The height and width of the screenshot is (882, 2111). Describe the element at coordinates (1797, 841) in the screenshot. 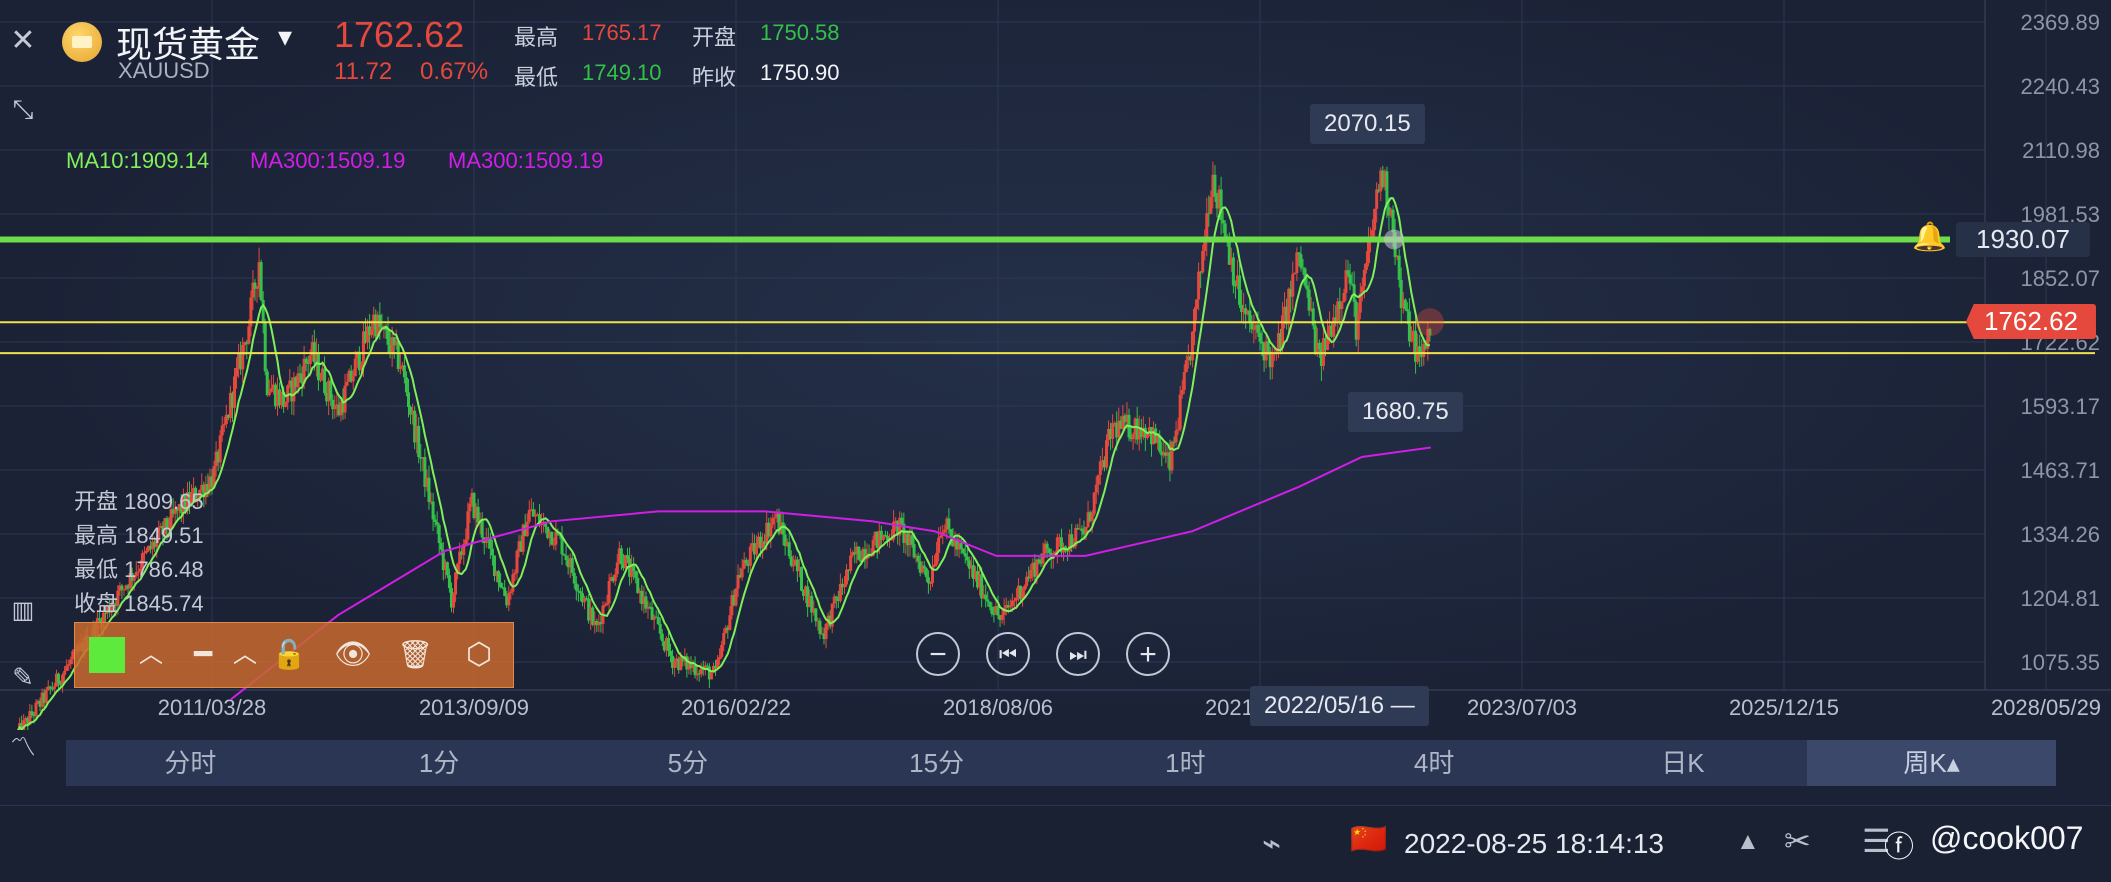

I see `tools-icon: ✂` at that location.